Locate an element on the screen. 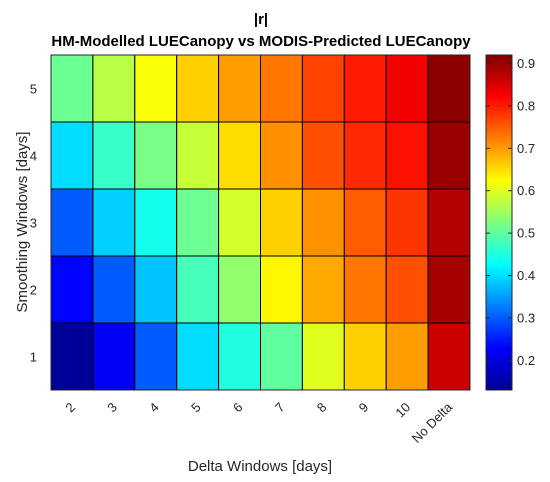 This screenshot has width=550, height=482. colorbar is located at coordinates (499, 222).